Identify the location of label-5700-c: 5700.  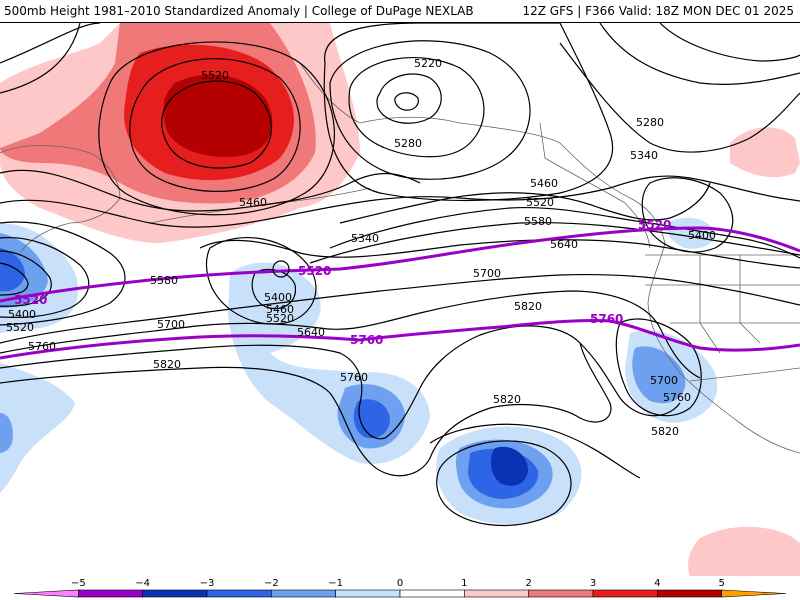
(664, 380).